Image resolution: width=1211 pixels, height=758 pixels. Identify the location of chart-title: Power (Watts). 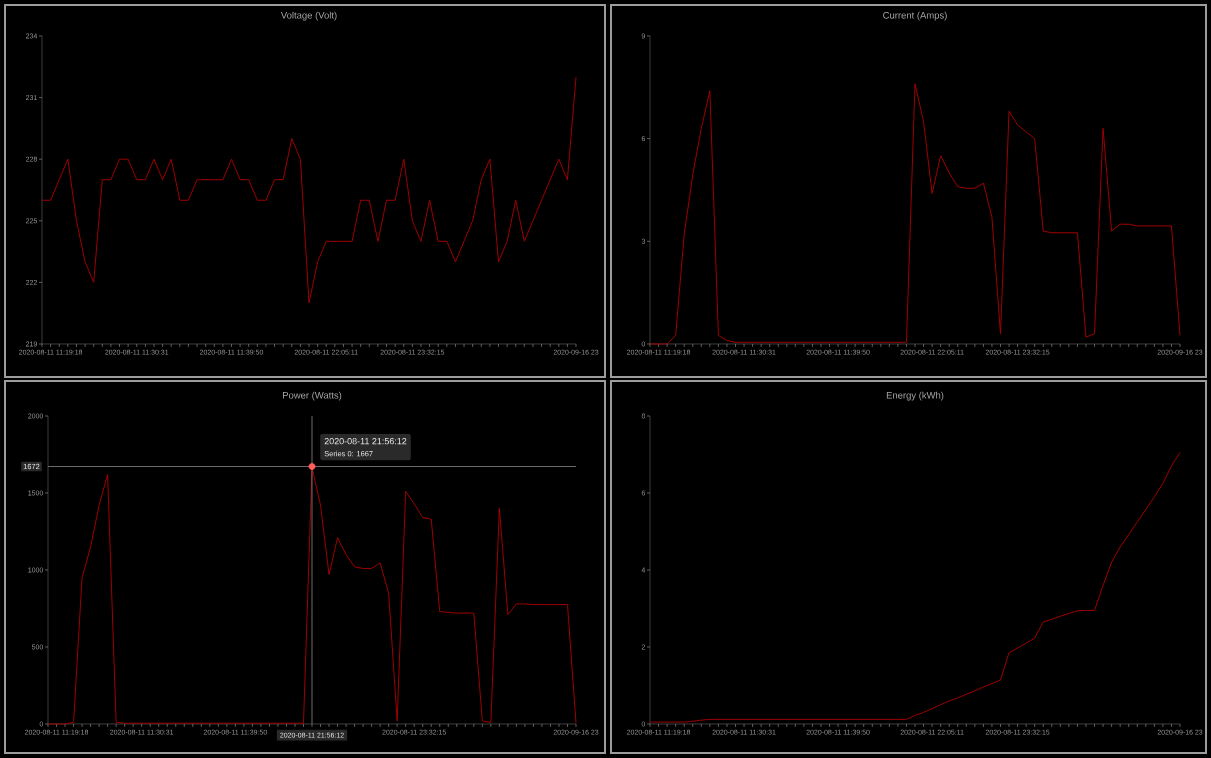
(312, 396).